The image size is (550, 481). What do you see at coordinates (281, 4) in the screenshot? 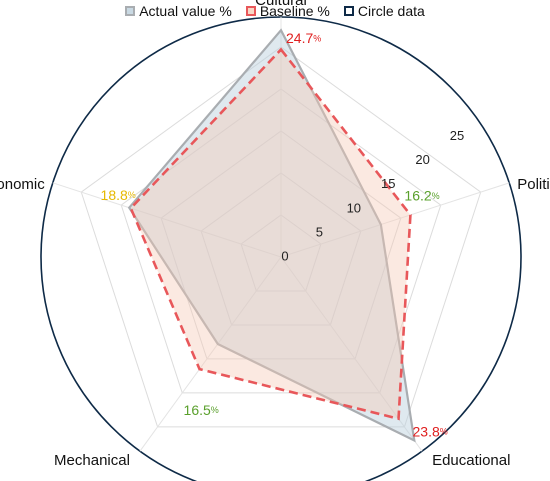
I see `axis-label-cultural: Cultural` at bounding box center [281, 4].